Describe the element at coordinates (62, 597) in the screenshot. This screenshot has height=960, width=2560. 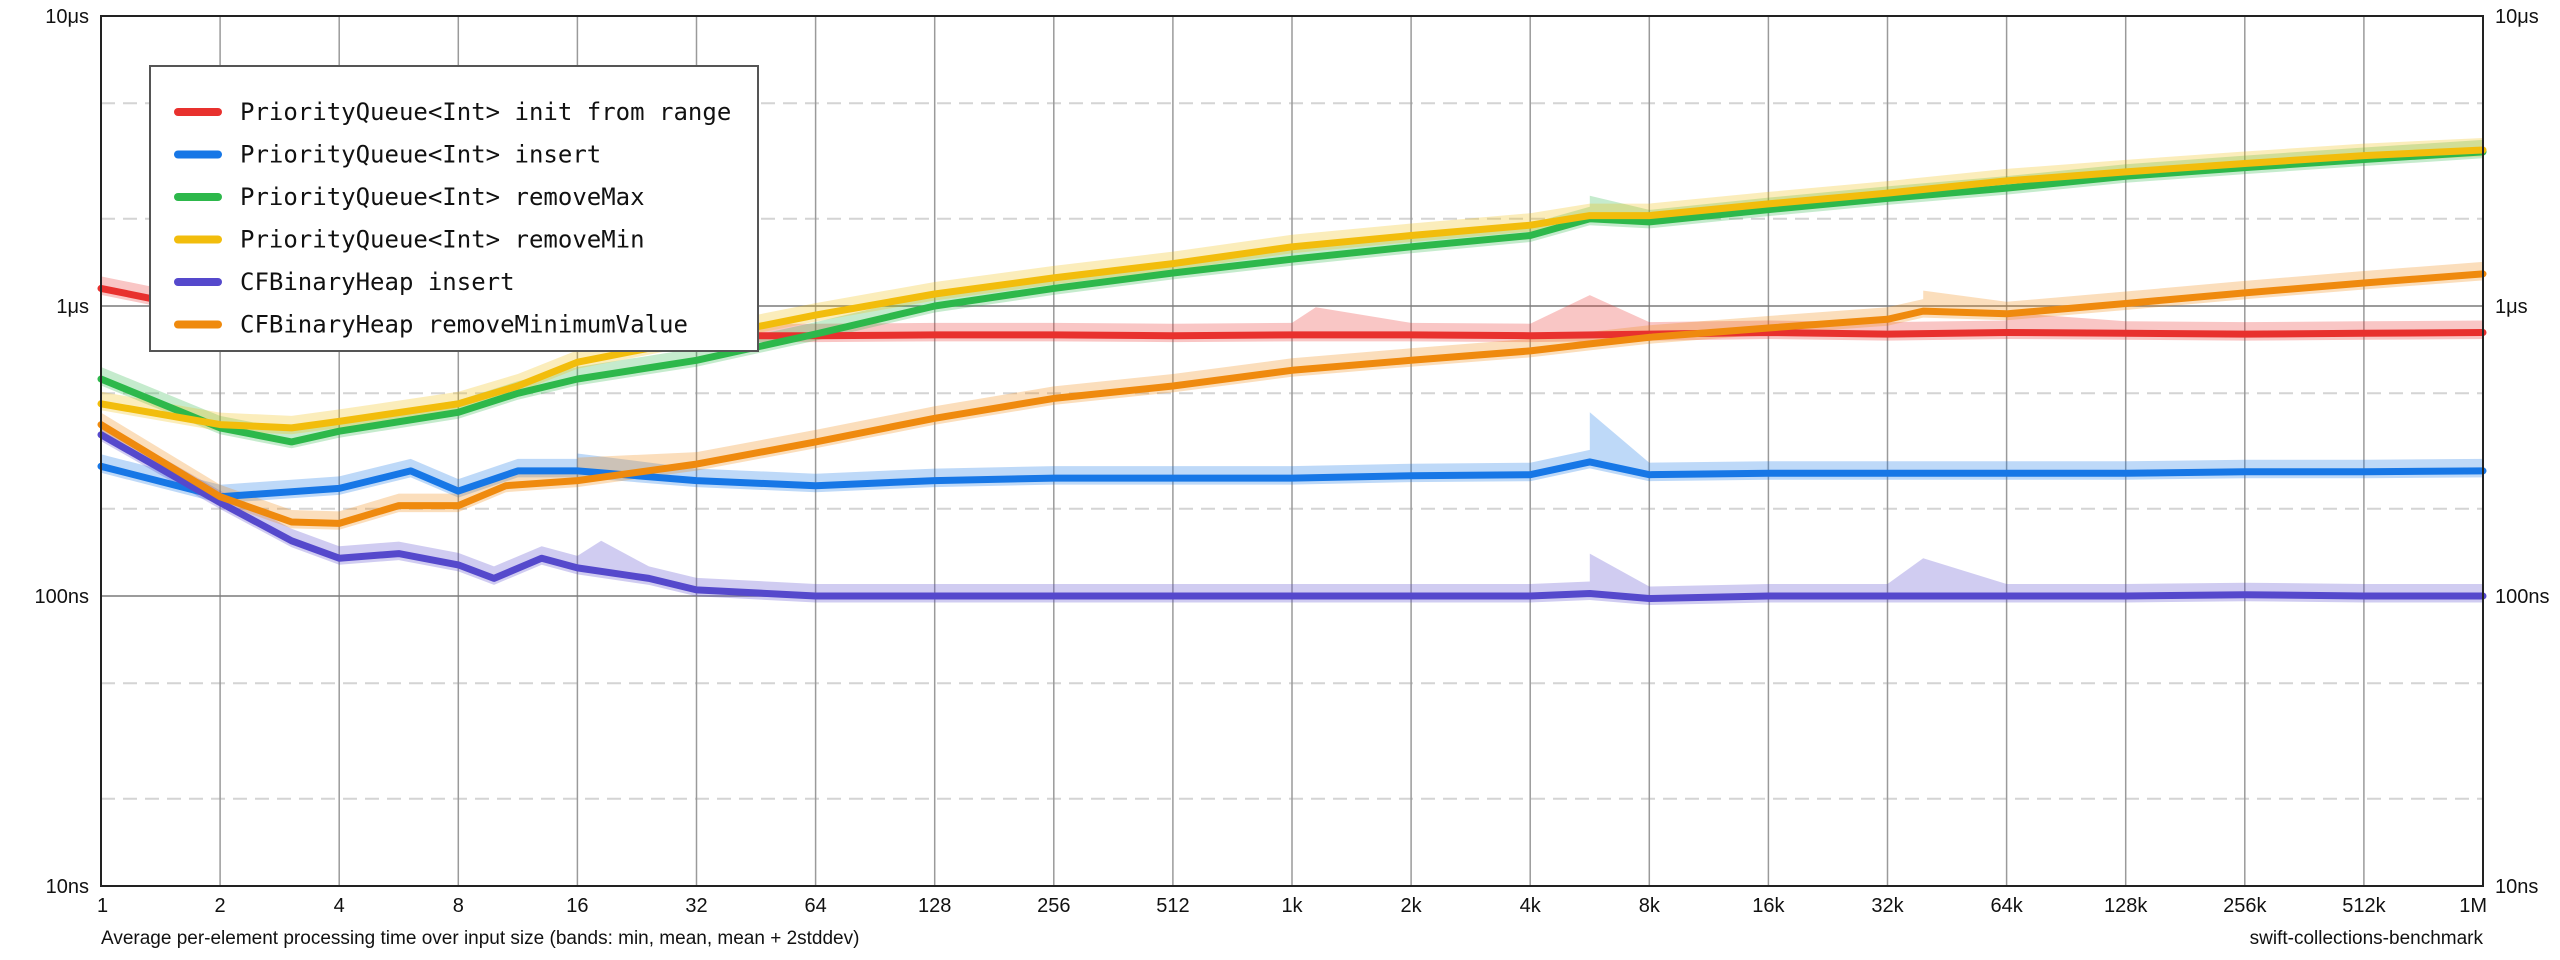
I see `y-tick-label-left: 100ns` at that location.